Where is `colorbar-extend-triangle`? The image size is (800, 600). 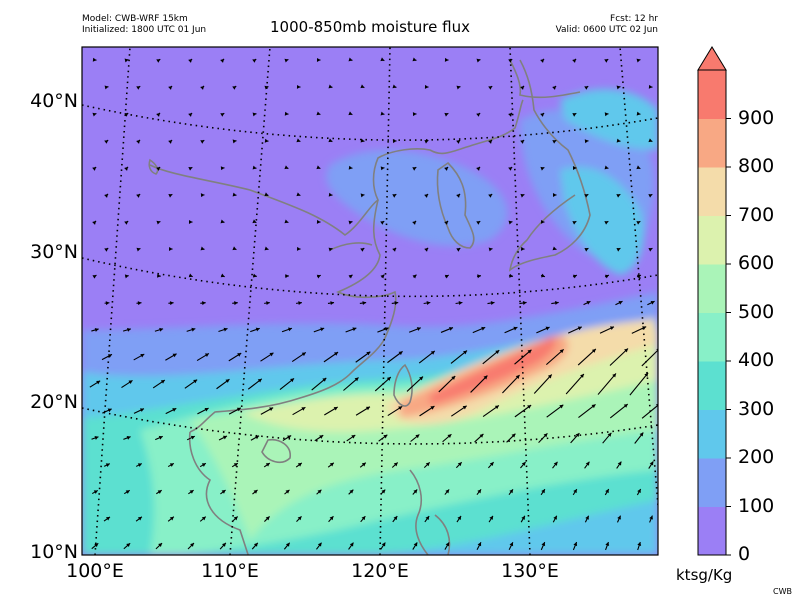
colorbar-extend-triangle is located at coordinates (712, 58).